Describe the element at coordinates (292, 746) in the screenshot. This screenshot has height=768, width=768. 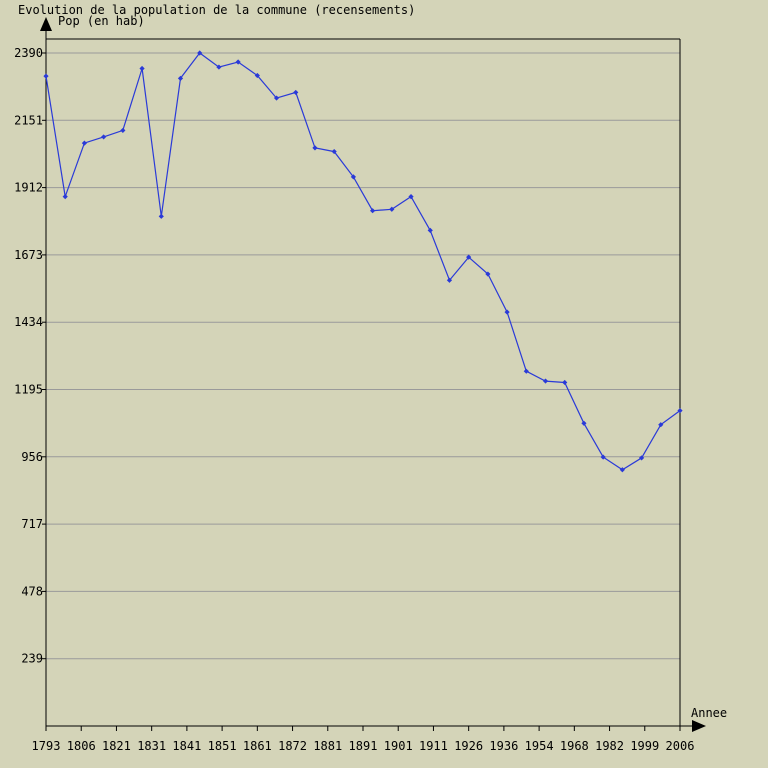
I see `x-tick-label: 1872` at that location.